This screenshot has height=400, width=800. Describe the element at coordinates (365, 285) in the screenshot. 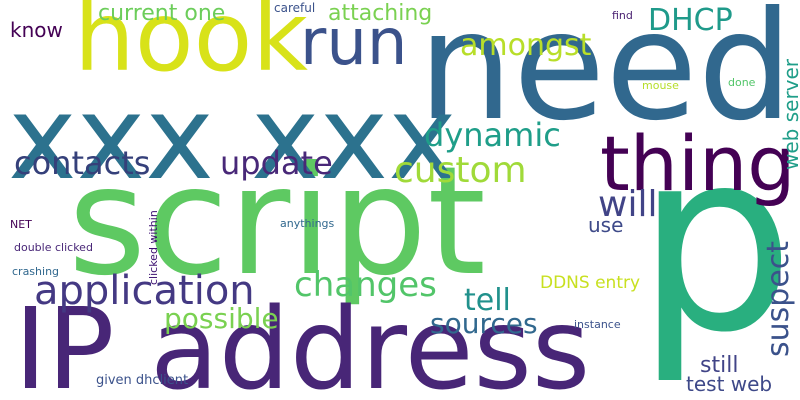

I see `word: changes` at that location.